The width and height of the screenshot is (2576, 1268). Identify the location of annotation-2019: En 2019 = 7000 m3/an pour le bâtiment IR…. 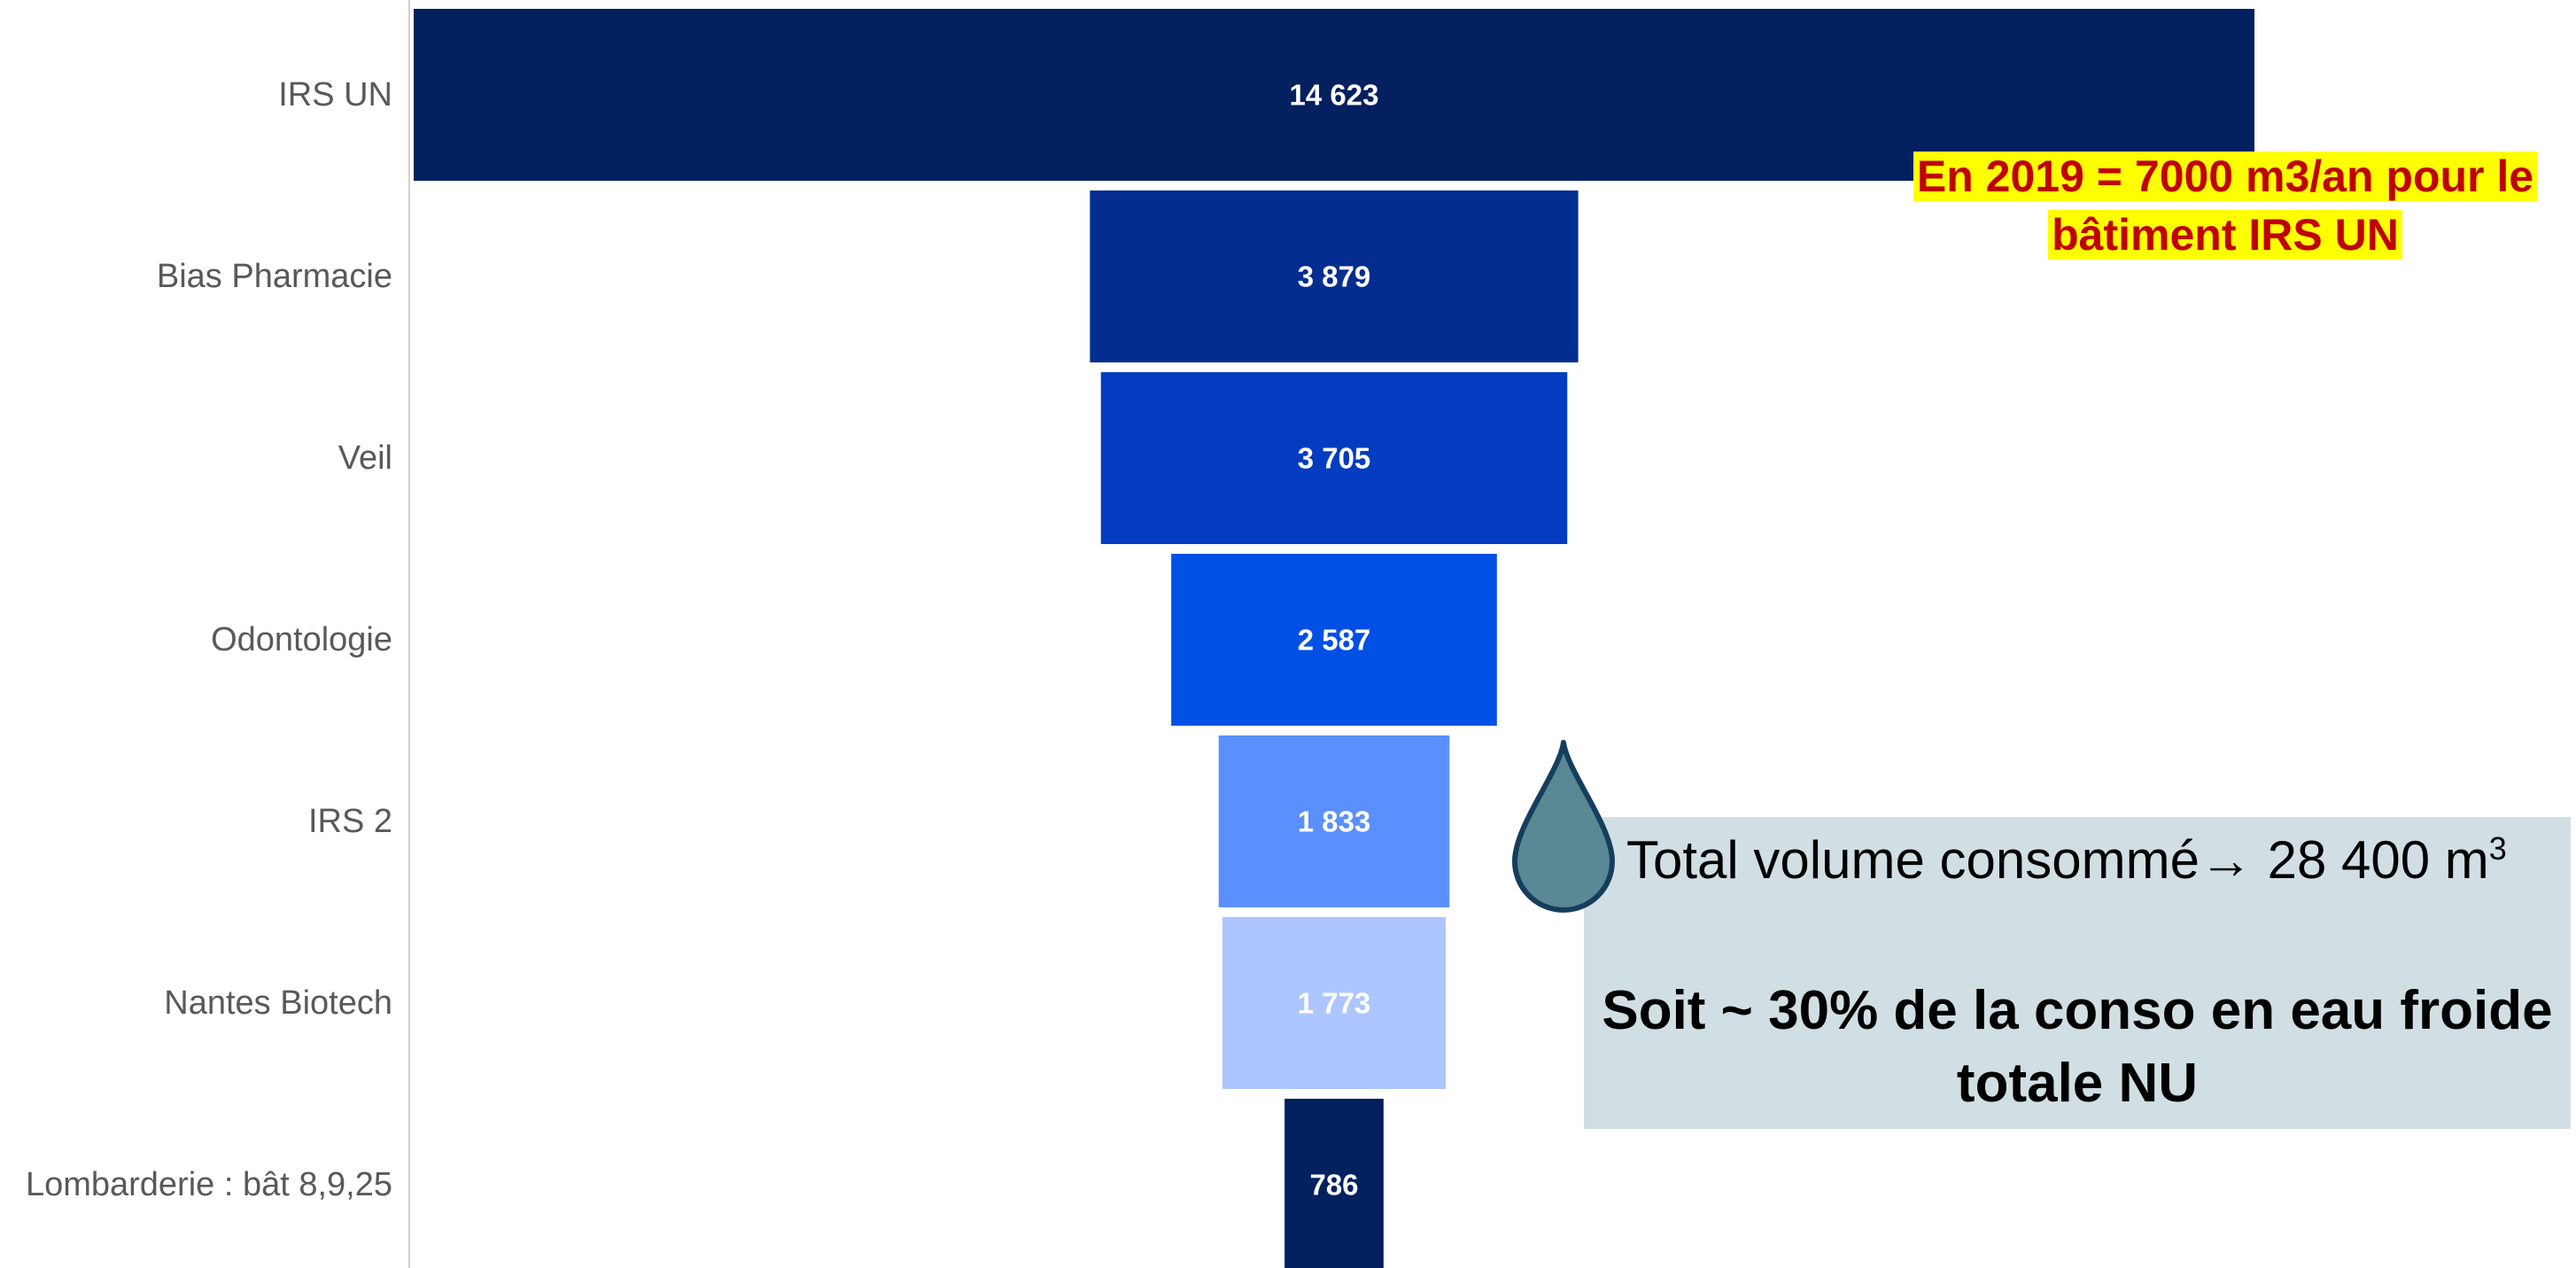
(2225, 206).